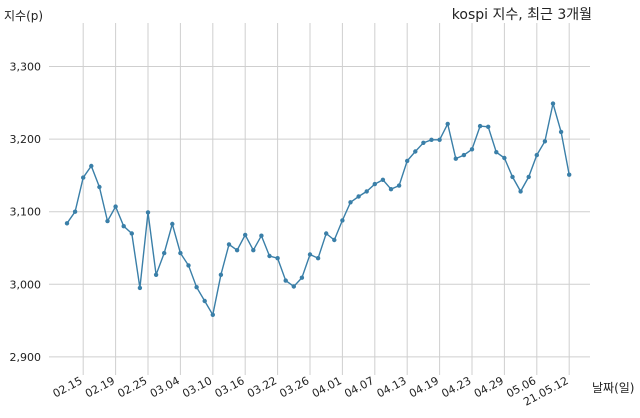  I want to click on x-tick-label: 02.15, so click(68, 387).